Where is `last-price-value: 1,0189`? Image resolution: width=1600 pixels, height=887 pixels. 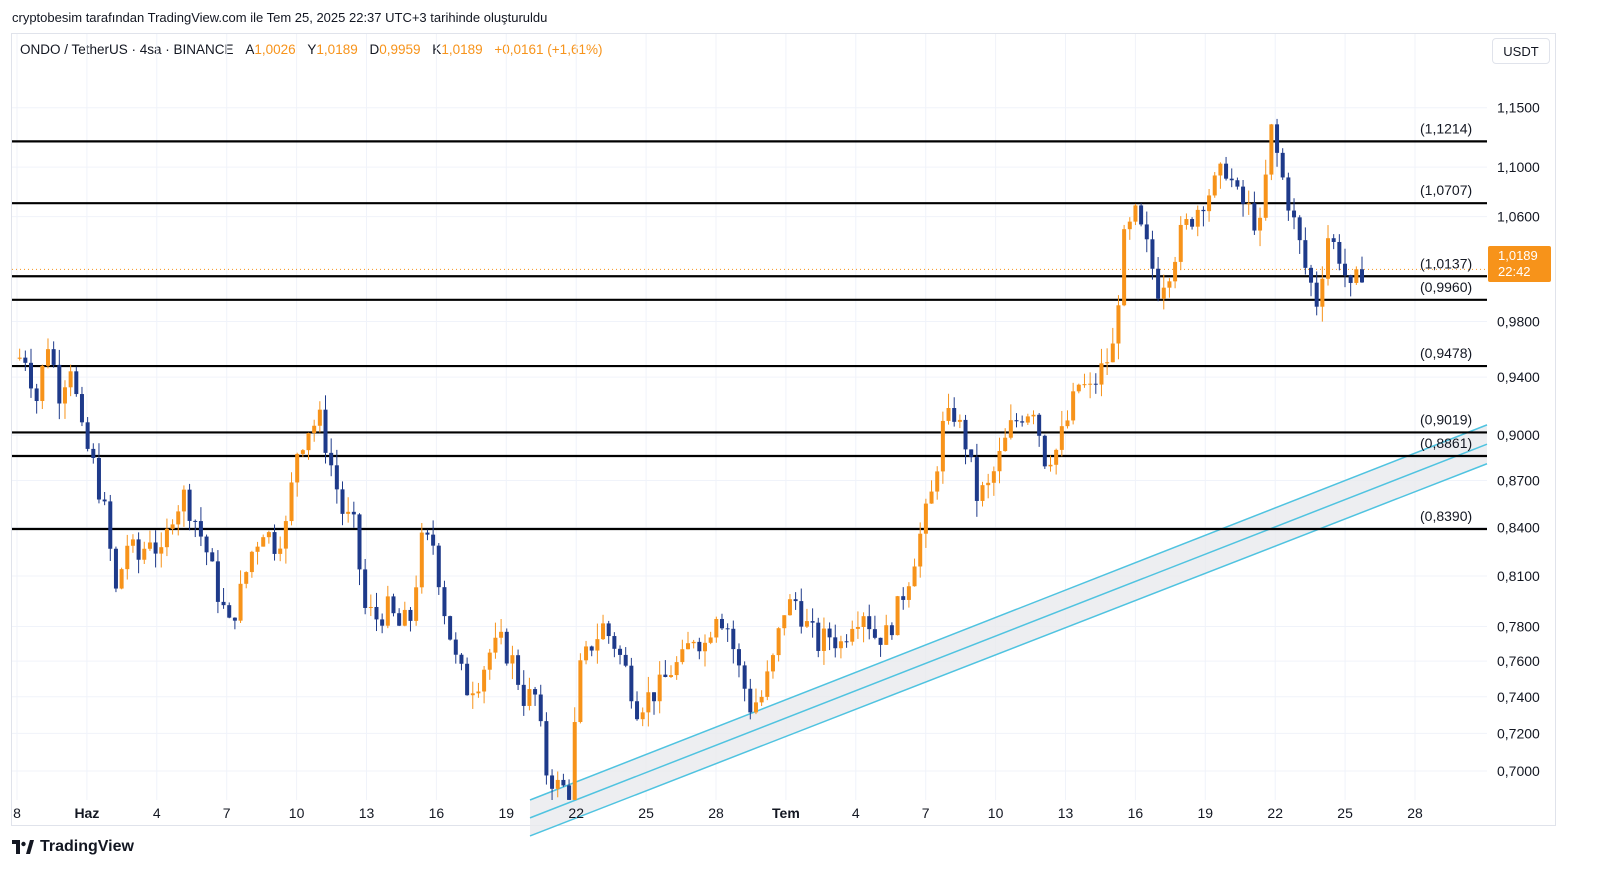 last-price-value: 1,0189 is located at coordinates (1518, 255).